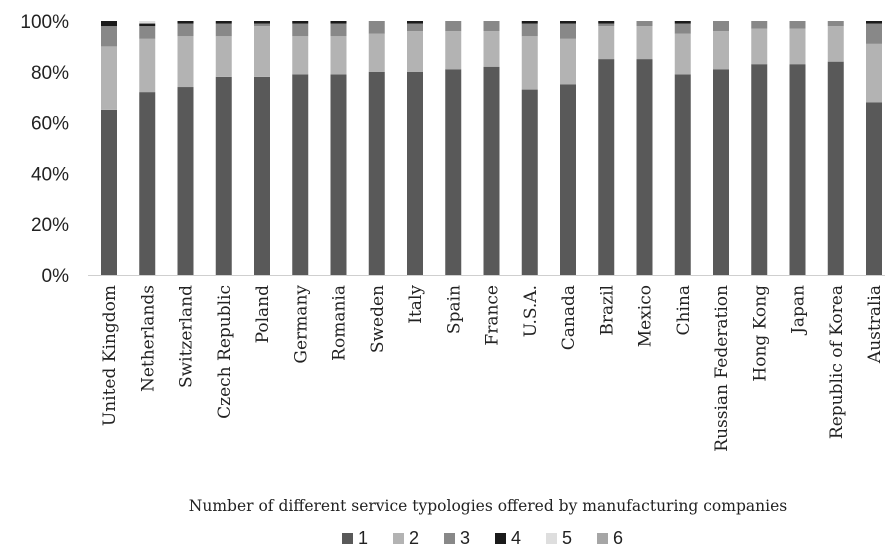 The width and height of the screenshot is (885, 553). What do you see at coordinates (454, 309) in the screenshot?
I see `x-tick-label: Spain` at bounding box center [454, 309].